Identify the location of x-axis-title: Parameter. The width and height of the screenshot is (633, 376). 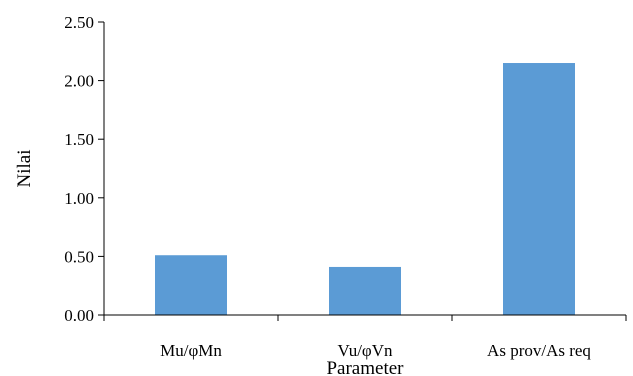
(365, 367).